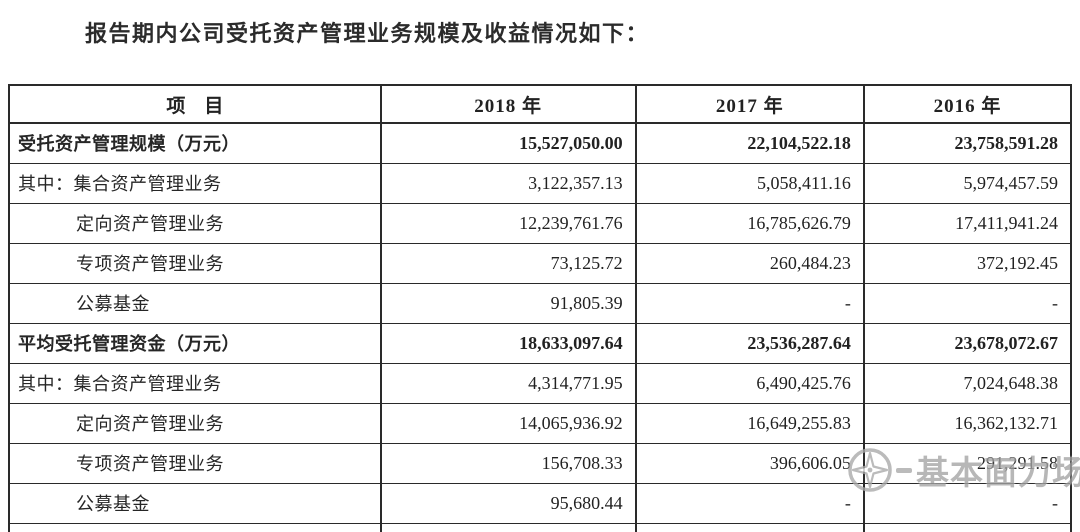 Image resolution: width=1080 pixels, height=532 pixels. Describe the element at coordinates (508, 463) in the screenshot. I see `value-cell-2018: 156,708.33` at that location.